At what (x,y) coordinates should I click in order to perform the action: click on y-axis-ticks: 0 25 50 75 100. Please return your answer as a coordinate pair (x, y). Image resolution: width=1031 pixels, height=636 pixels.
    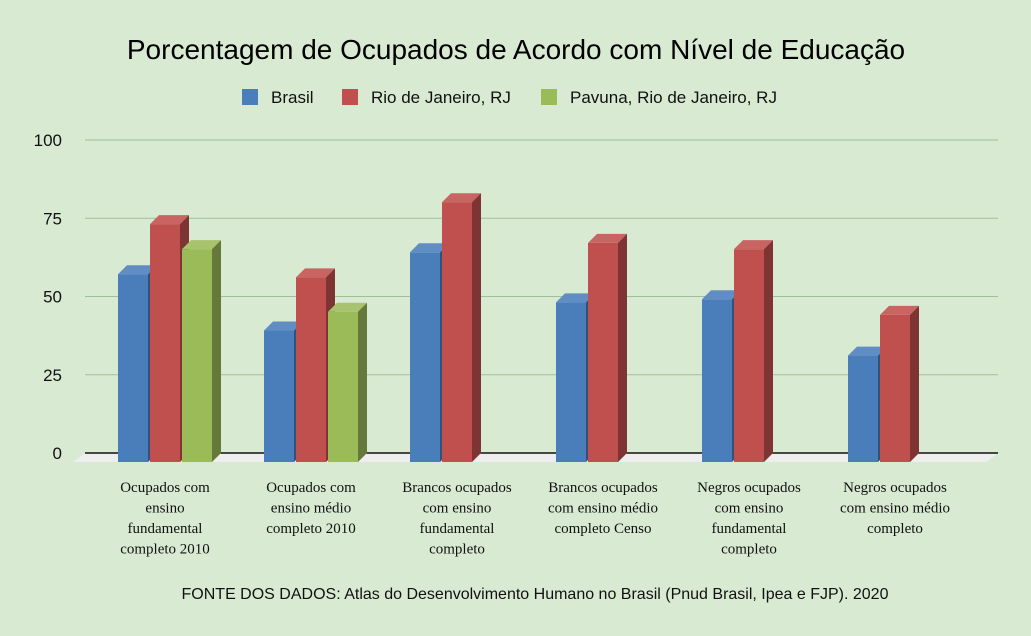
    Looking at the image, I should click on (48, 297).